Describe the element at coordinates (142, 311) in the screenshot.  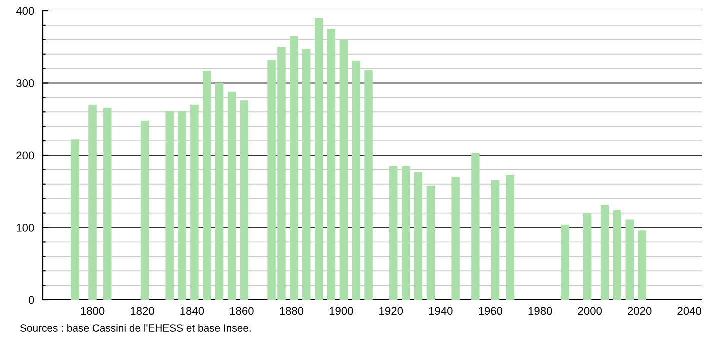
I see `x-tick-label: 1820` at that location.